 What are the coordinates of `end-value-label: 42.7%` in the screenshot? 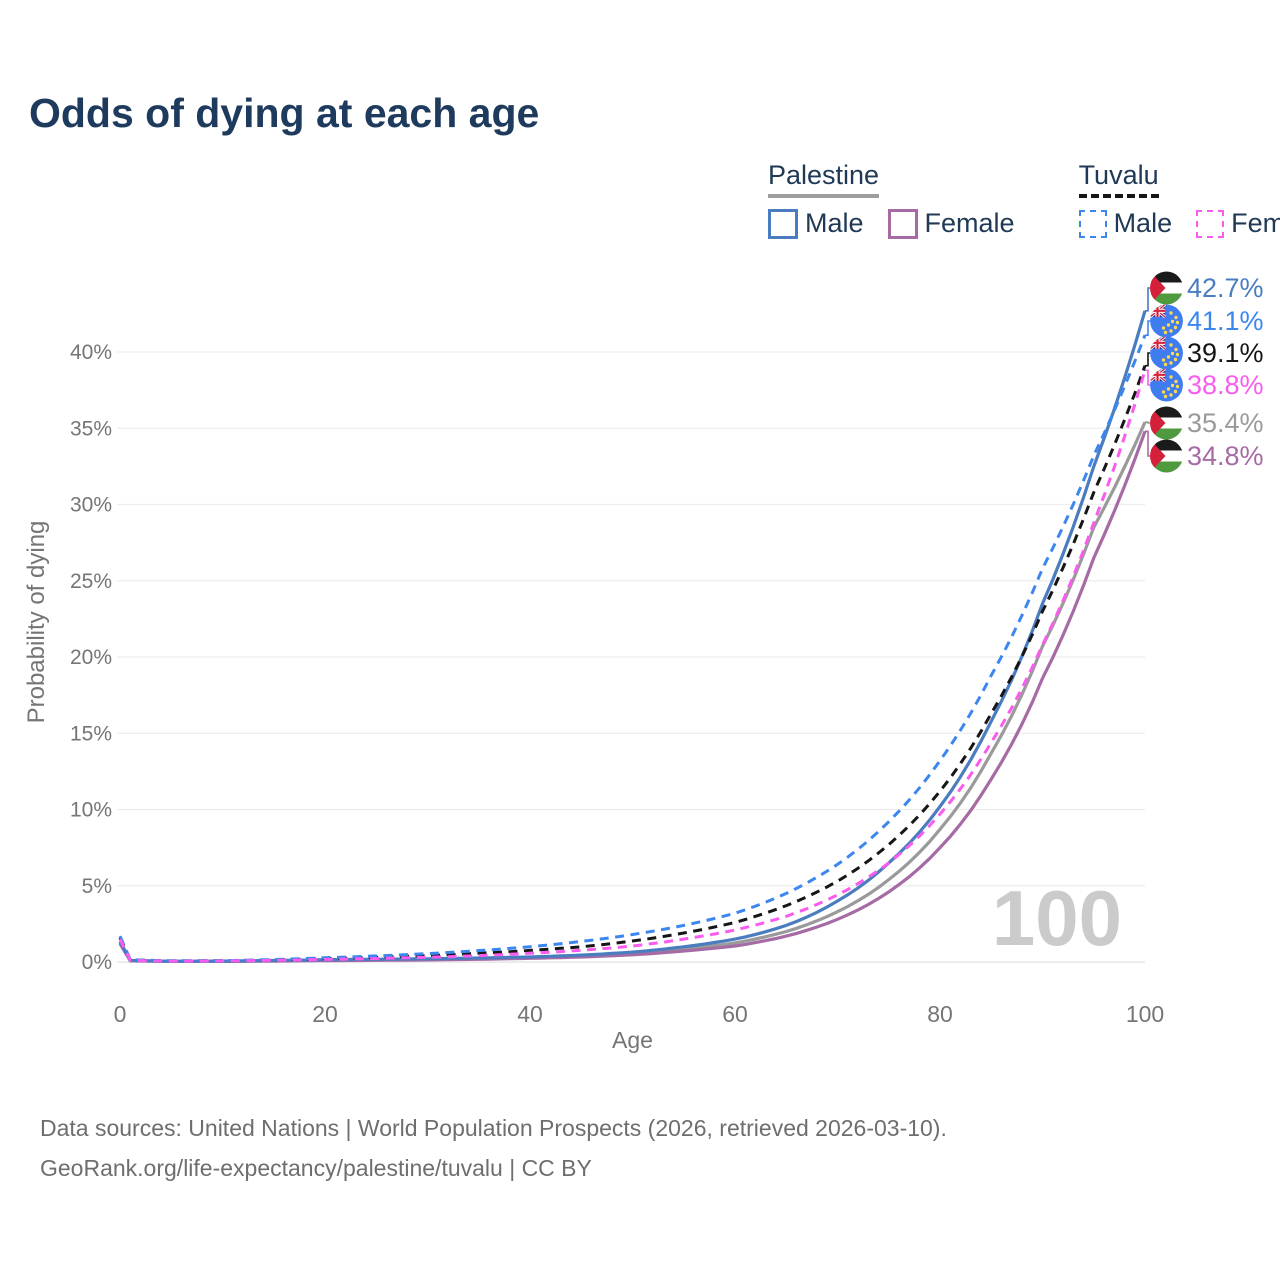 It's located at (1225, 288).